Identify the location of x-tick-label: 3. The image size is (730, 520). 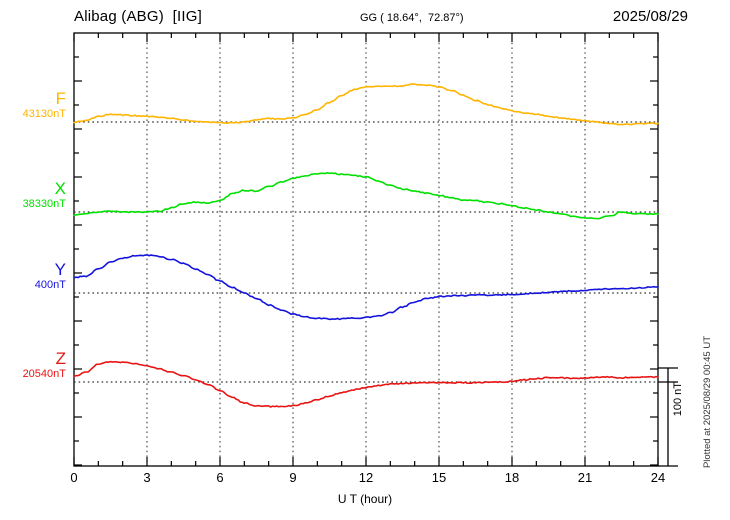
(147, 477).